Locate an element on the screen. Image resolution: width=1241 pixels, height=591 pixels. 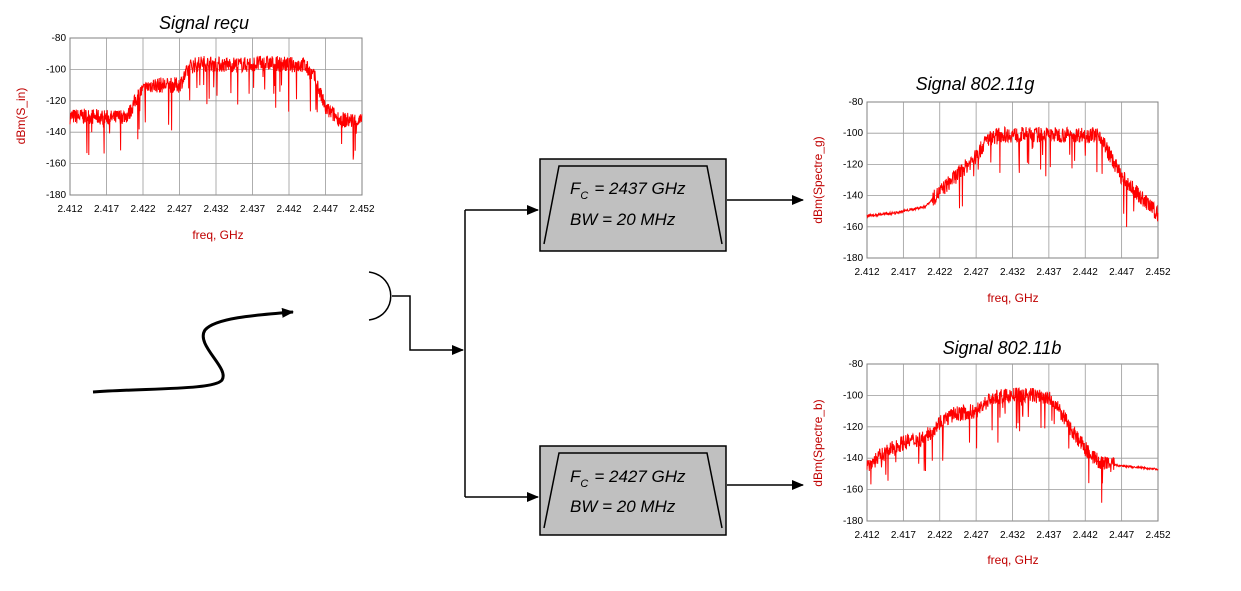
connector-antenna-to-split is located at coordinates (428, 325).